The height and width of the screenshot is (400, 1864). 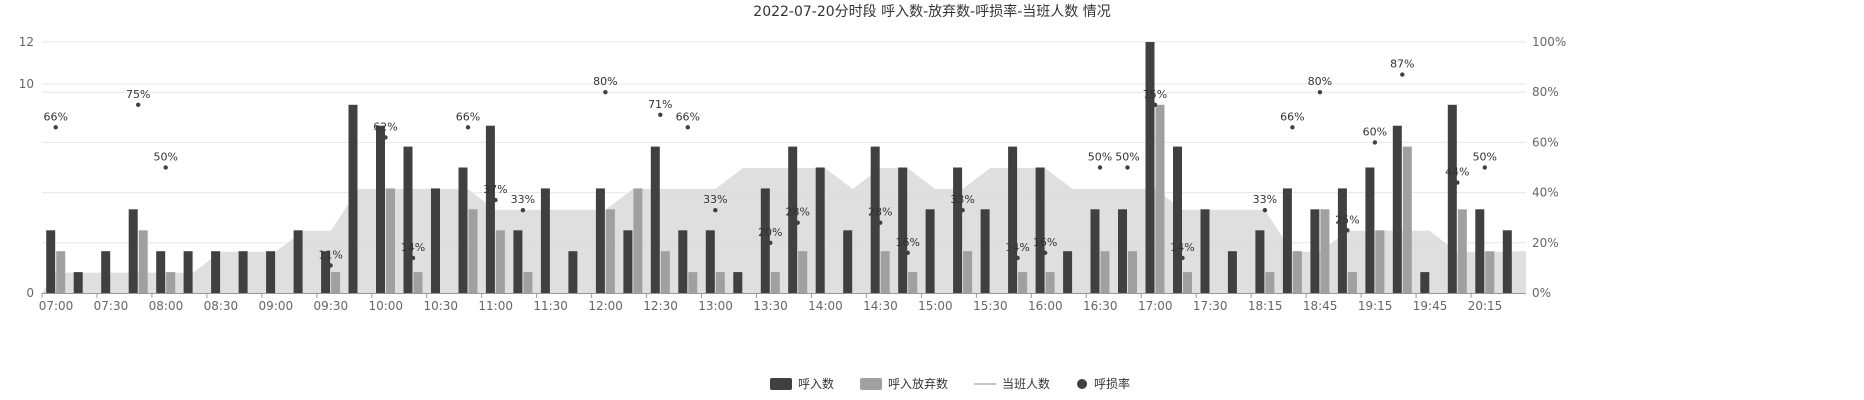 What do you see at coordinates (1545, 142) in the screenshot?
I see `y-right-tick-label: 60%` at bounding box center [1545, 142].